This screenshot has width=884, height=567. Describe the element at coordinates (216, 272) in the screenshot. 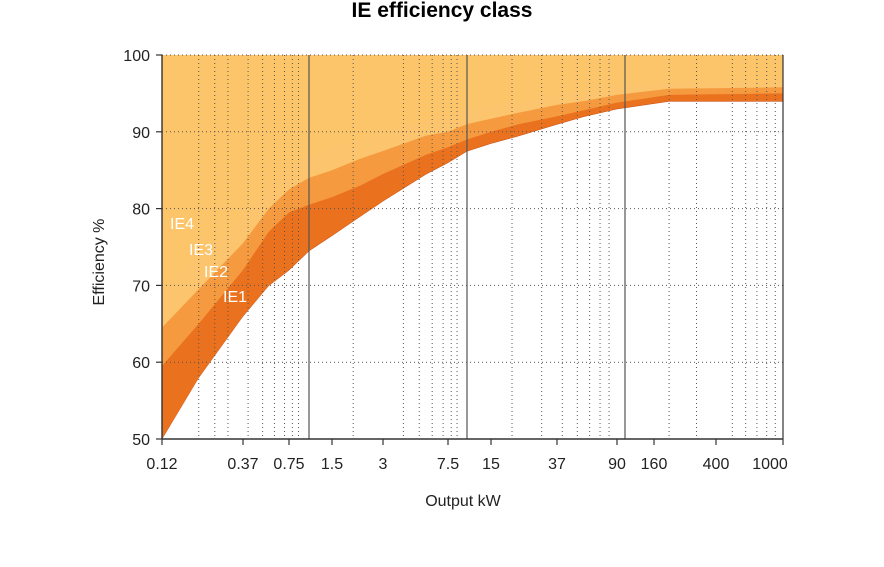

I see `series-label-ie2: IE2` at that location.